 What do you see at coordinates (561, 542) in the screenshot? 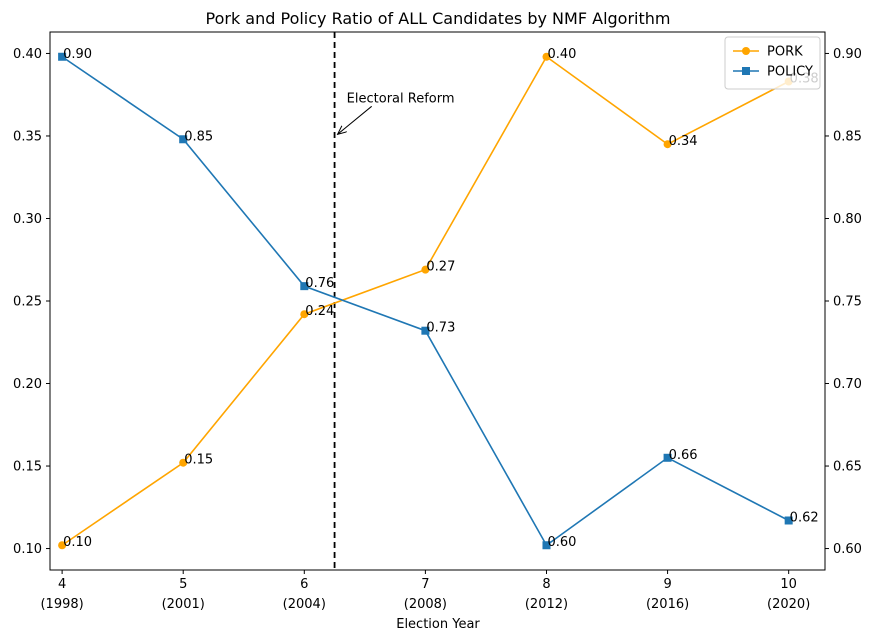
I see `data-label: 0.60` at bounding box center [561, 542].